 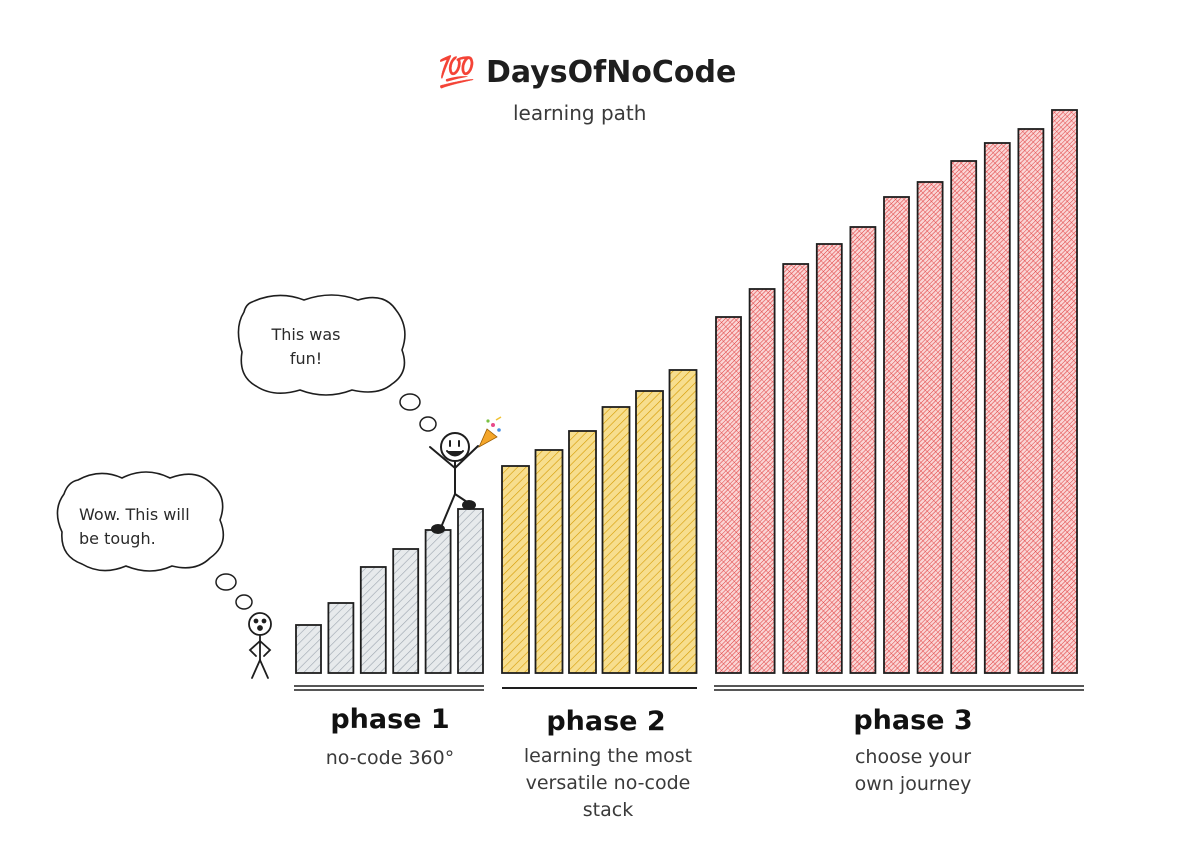 What do you see at coordinates (912, 720) in the screenshot?
I see `phase-3-title: phase 3` at bounding box center [912, 720].